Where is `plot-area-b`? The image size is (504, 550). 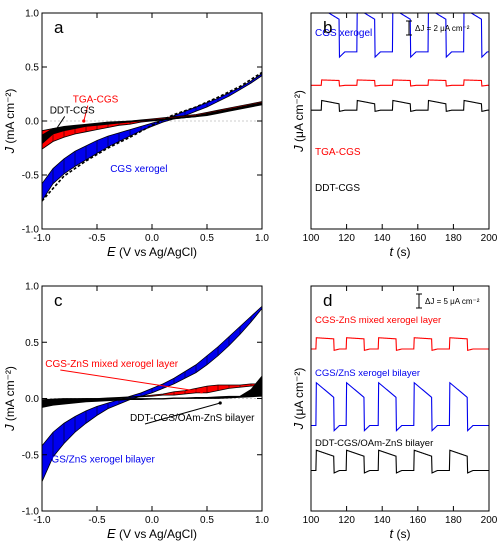 plot-area-b is located at coordinates (400, 63).